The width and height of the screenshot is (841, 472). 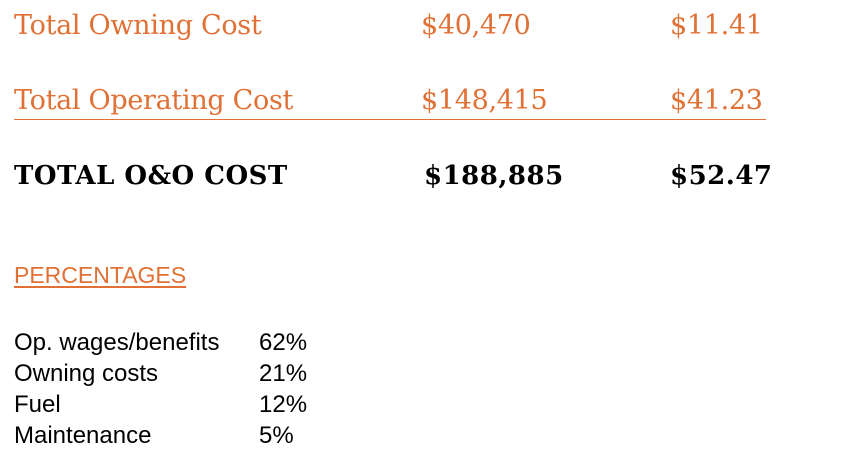 I want to click on owning-cost-label: Total Owning Cost, so click(x=138, y=25).